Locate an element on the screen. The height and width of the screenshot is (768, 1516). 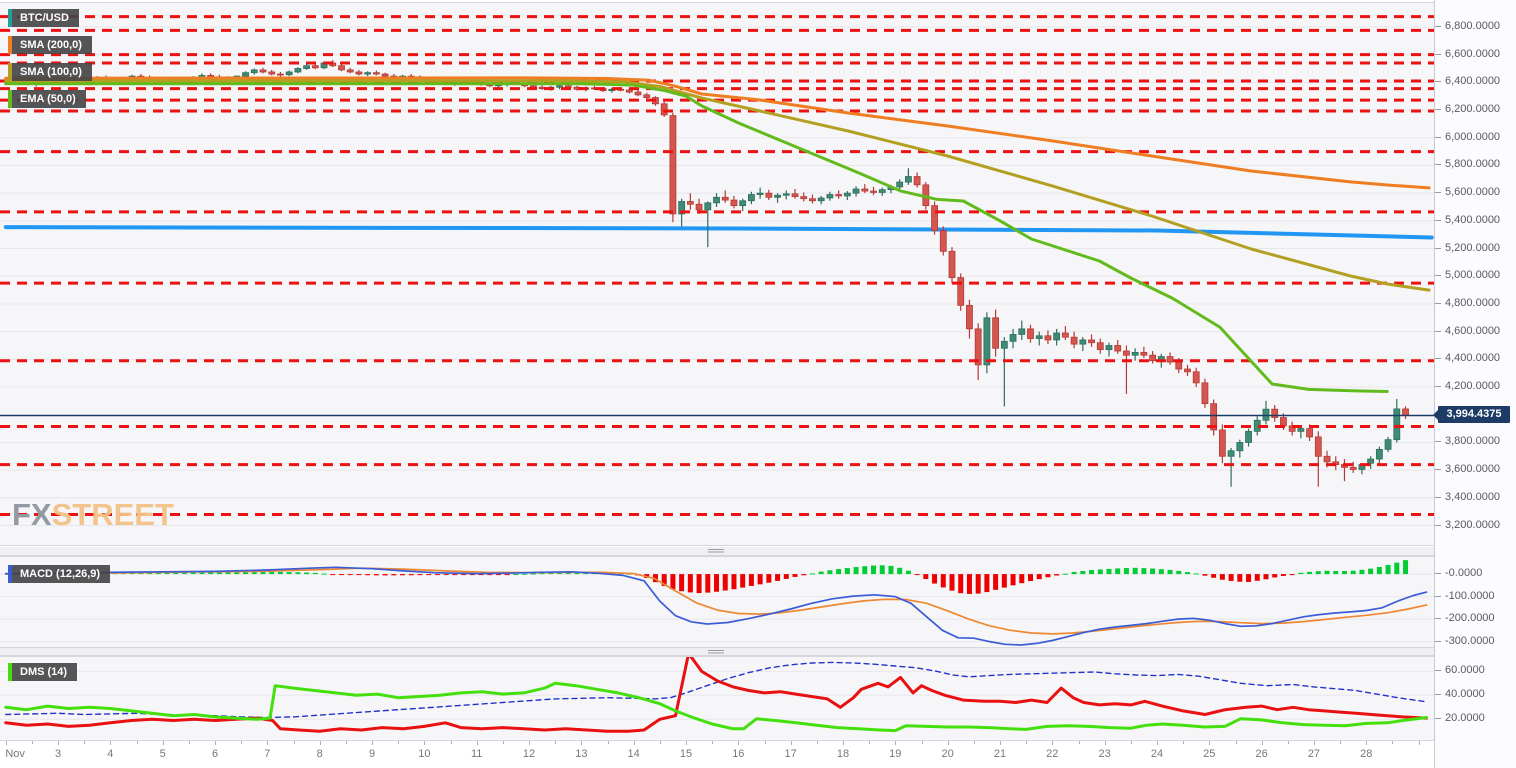
macd-plot is located at coordinates (717, 603).